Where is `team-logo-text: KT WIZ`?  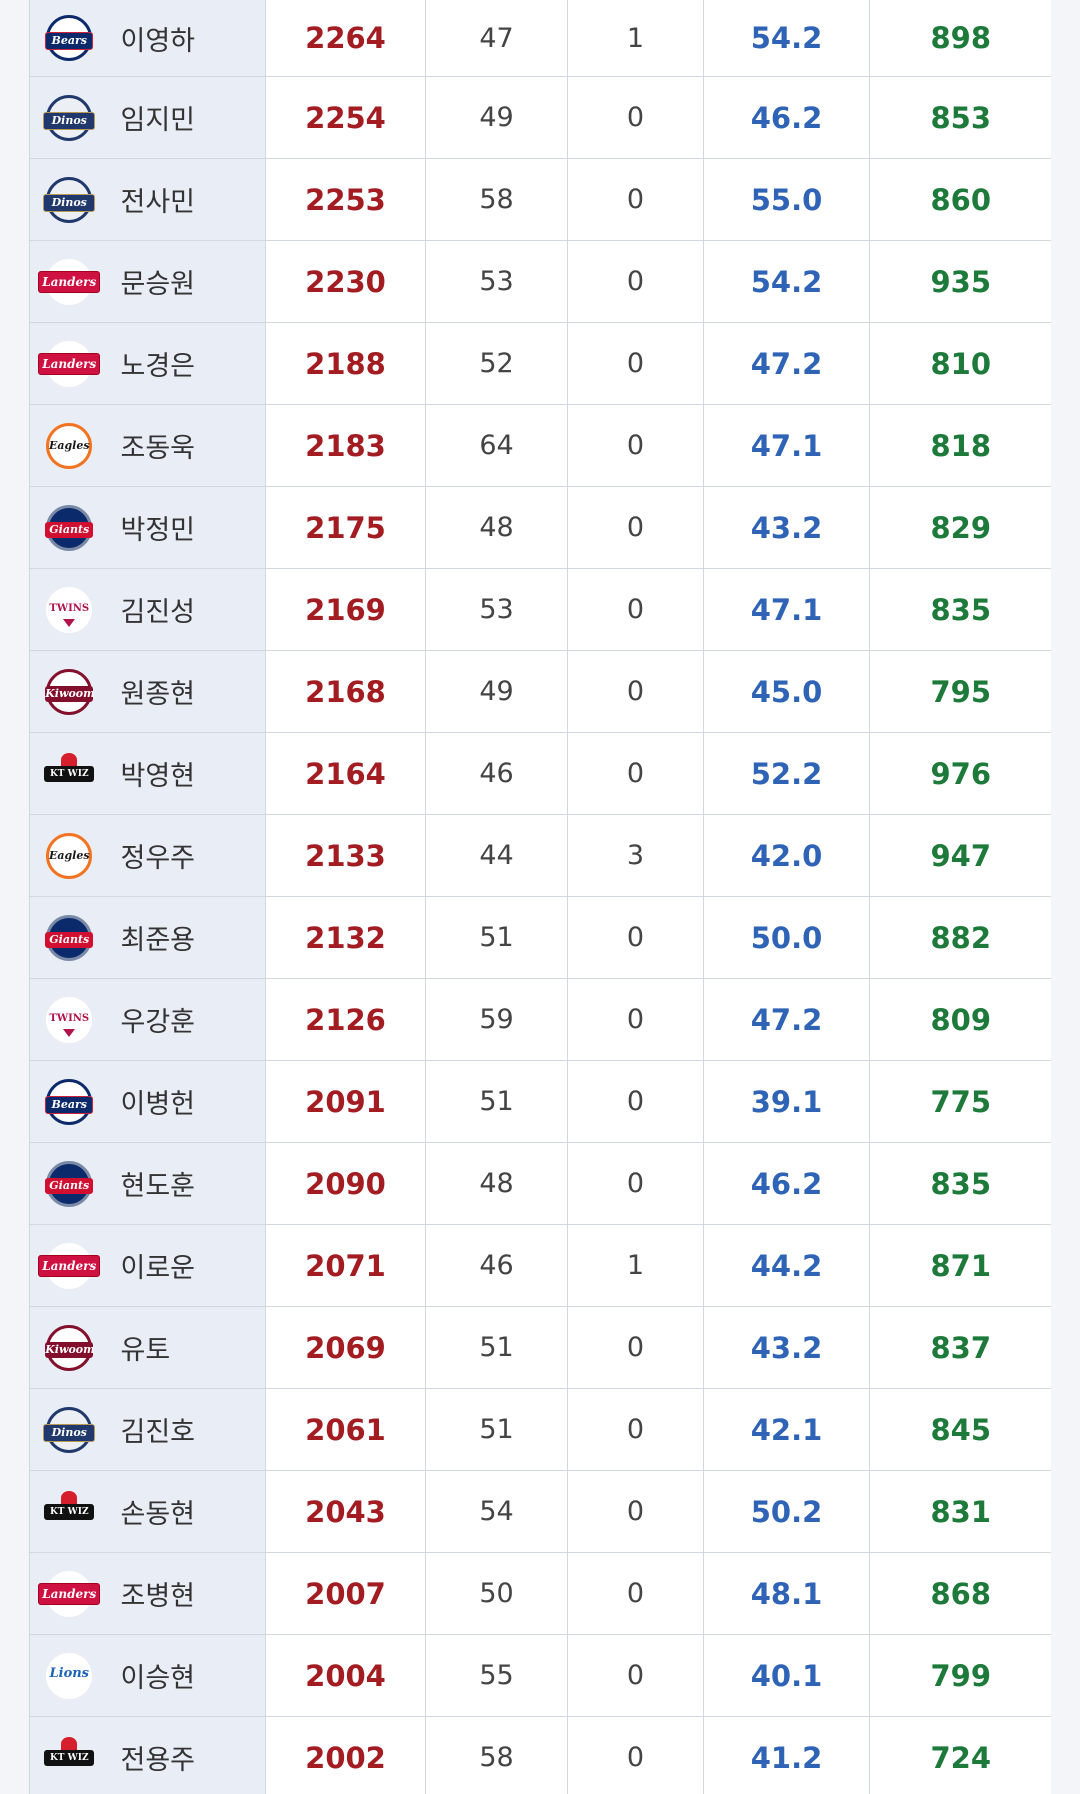
team-logo-text: KT WIZ is located at coordinates (69, 1511).